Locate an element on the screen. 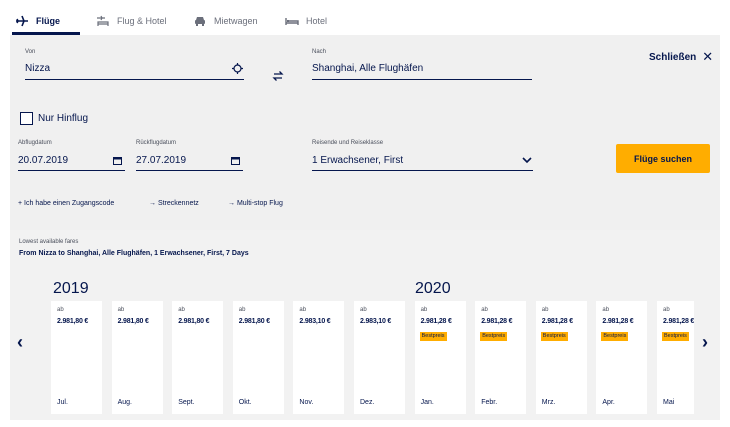 The height and width of the screenshot is (427, 730). fare-month-card: ab 2.983,10 € Dez. is located at coordinates (379, 357).